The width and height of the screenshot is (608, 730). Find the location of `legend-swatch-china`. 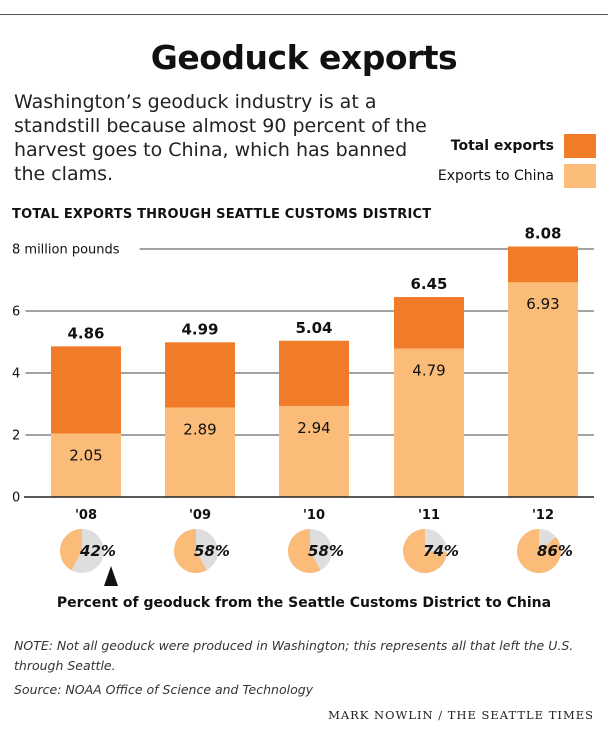

legend-swatch-china is located at coordinates (580, 176).